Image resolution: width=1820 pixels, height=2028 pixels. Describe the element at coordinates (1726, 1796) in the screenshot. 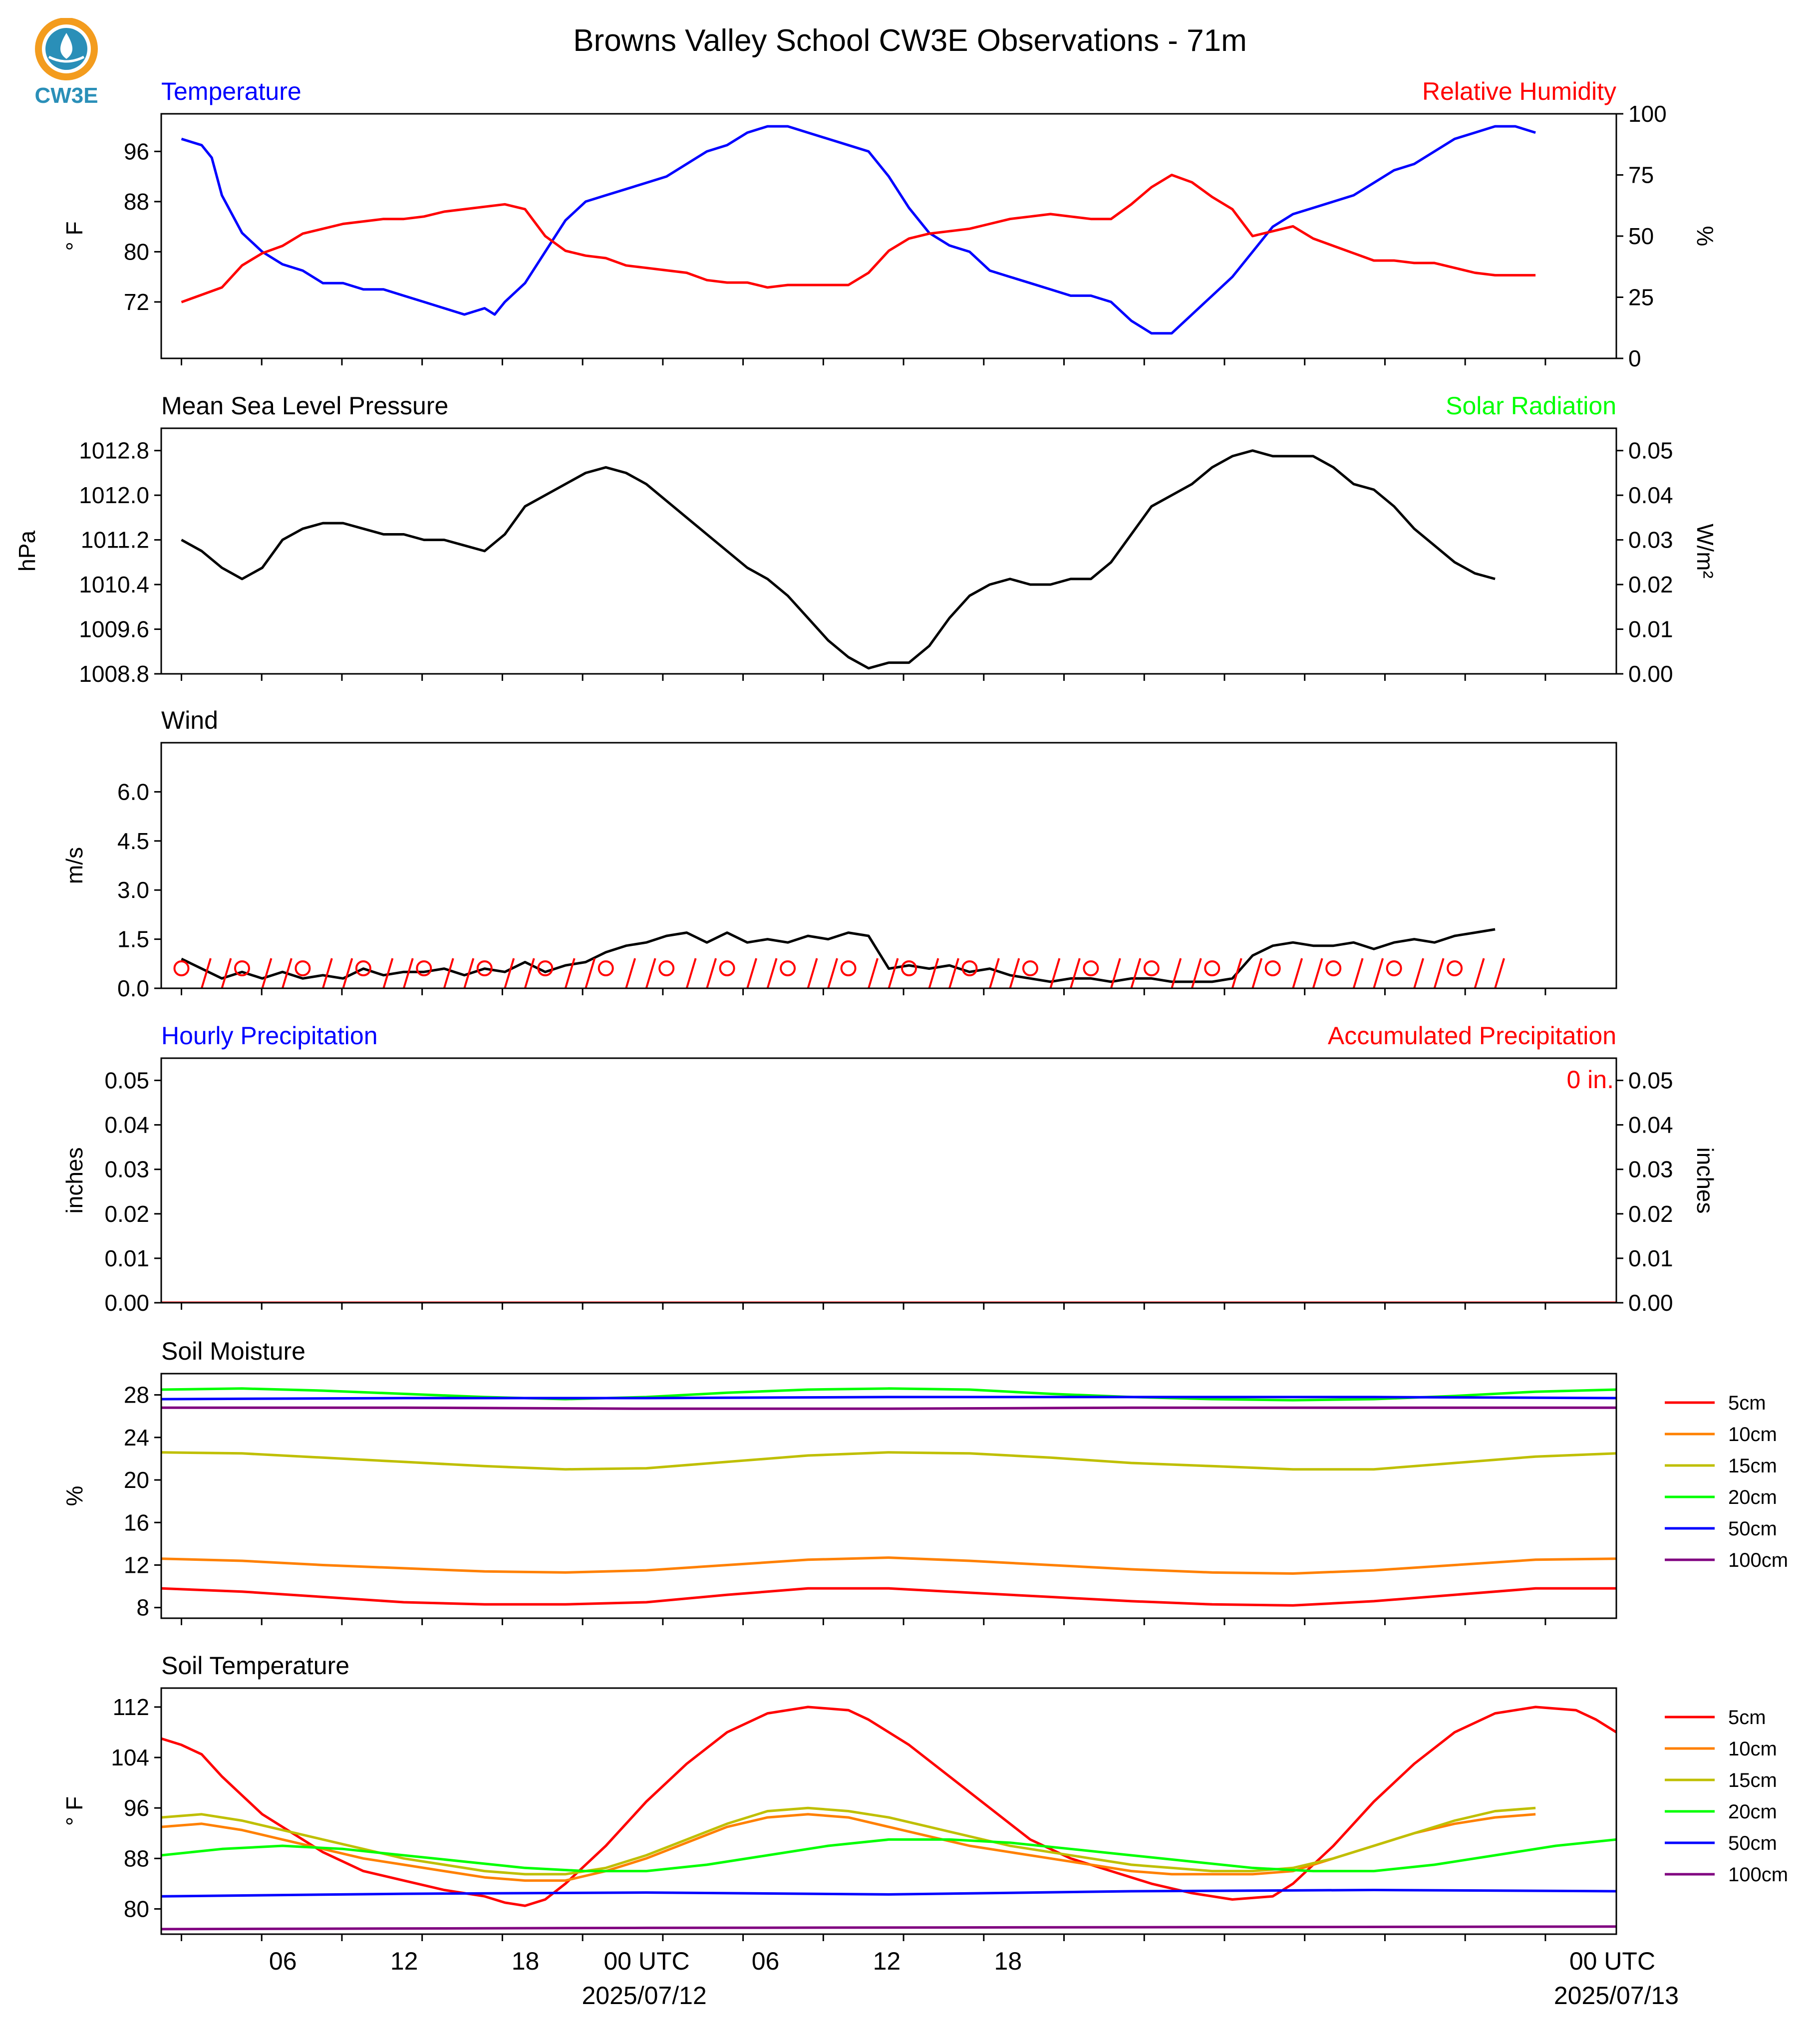

I see `legend: 5cm 10cm 15cm 20cm 50cm 100cm` at that location.